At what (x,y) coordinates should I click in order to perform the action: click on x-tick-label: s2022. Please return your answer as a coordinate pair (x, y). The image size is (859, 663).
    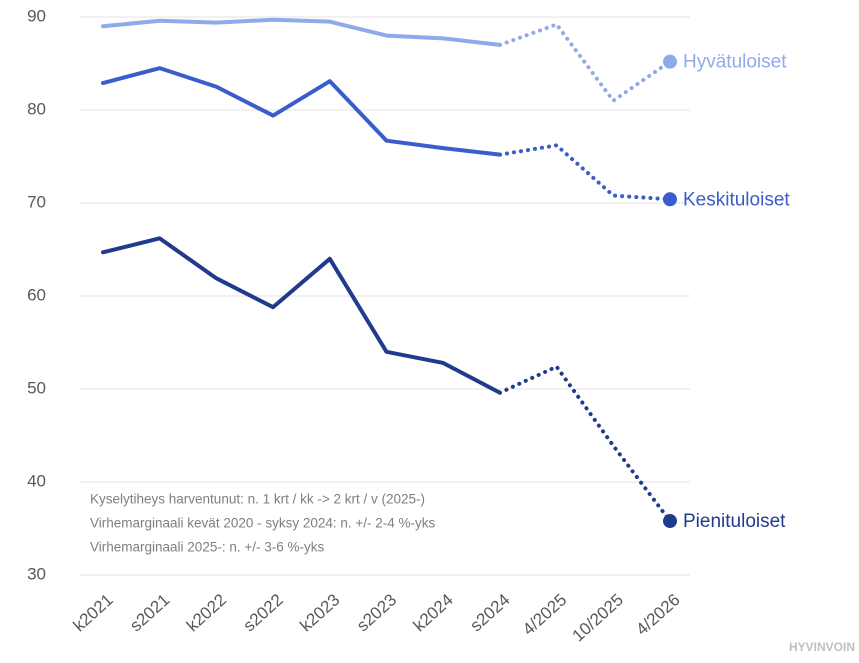
    Looking at the image, I should click on (263, 612).